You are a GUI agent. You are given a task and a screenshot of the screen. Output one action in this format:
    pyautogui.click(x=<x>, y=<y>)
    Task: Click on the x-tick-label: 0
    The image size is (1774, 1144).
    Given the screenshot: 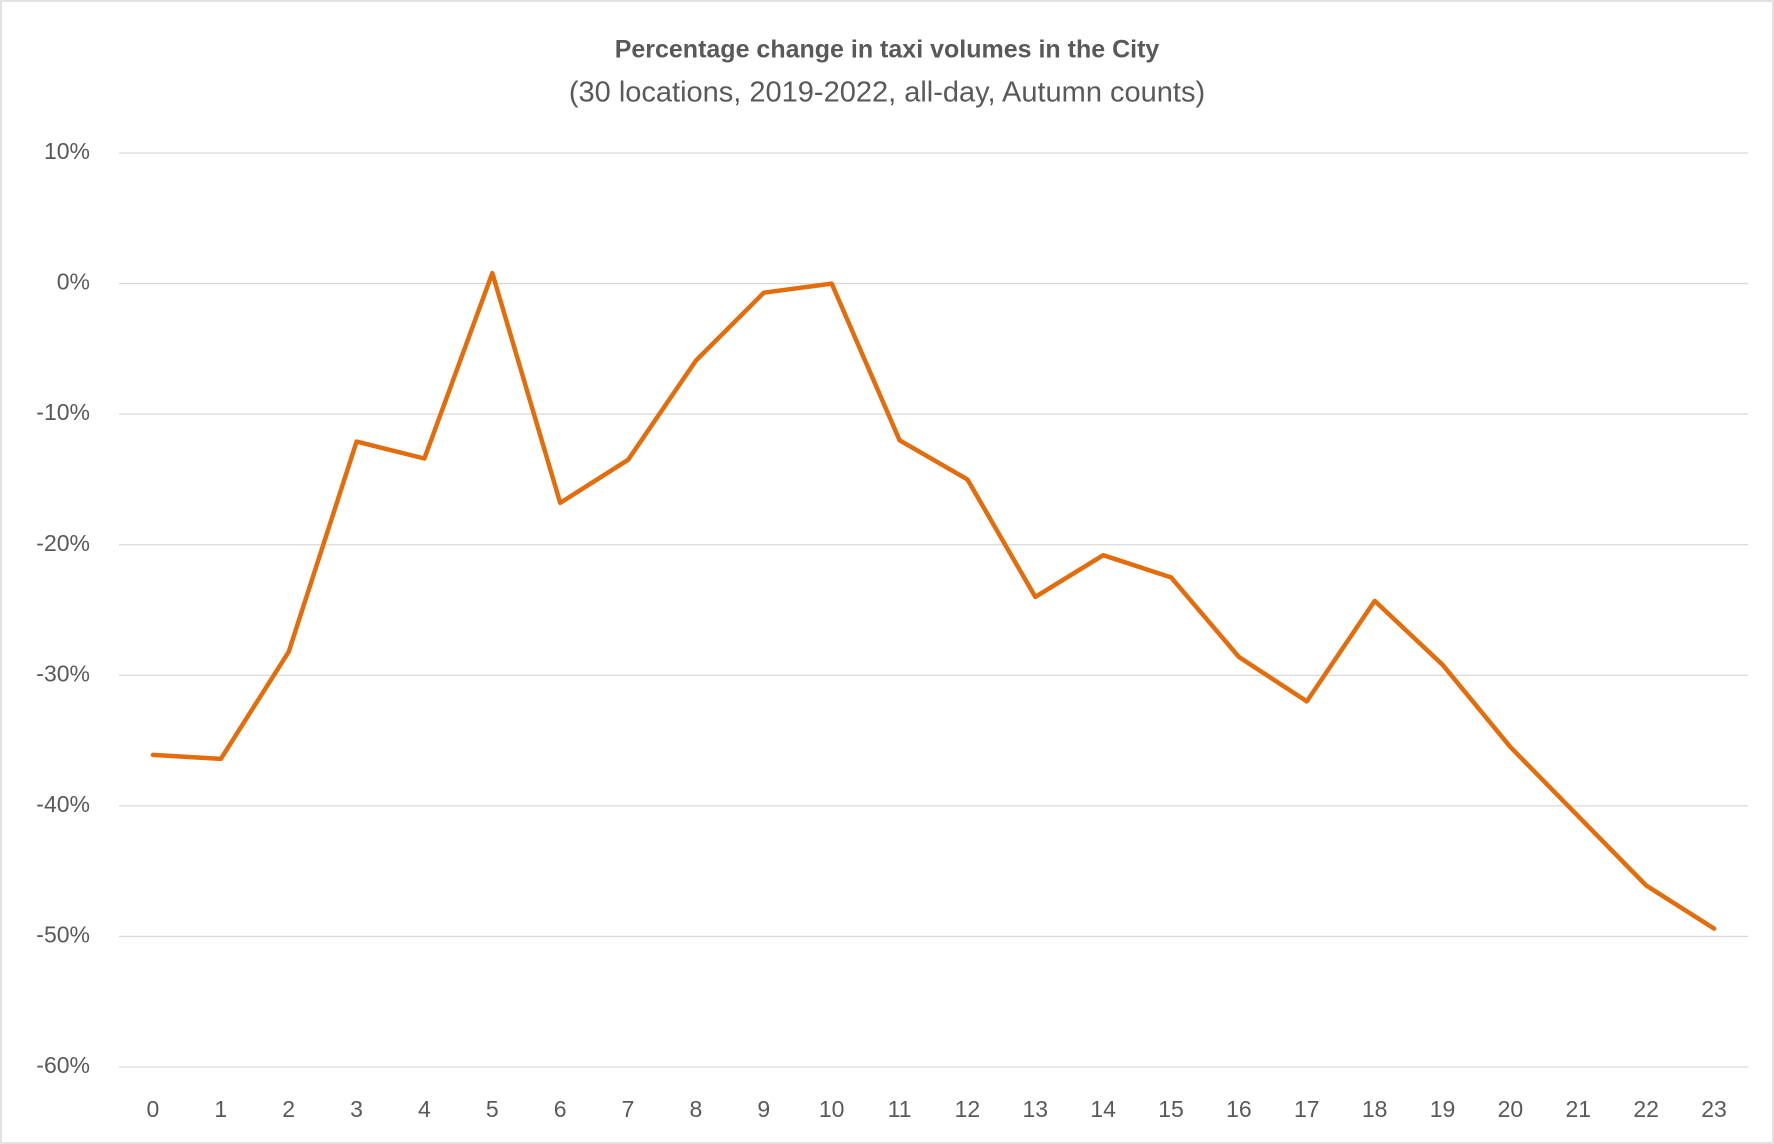 What is the action you would take?
    pyautogui.click(x=153, y=1109)
    